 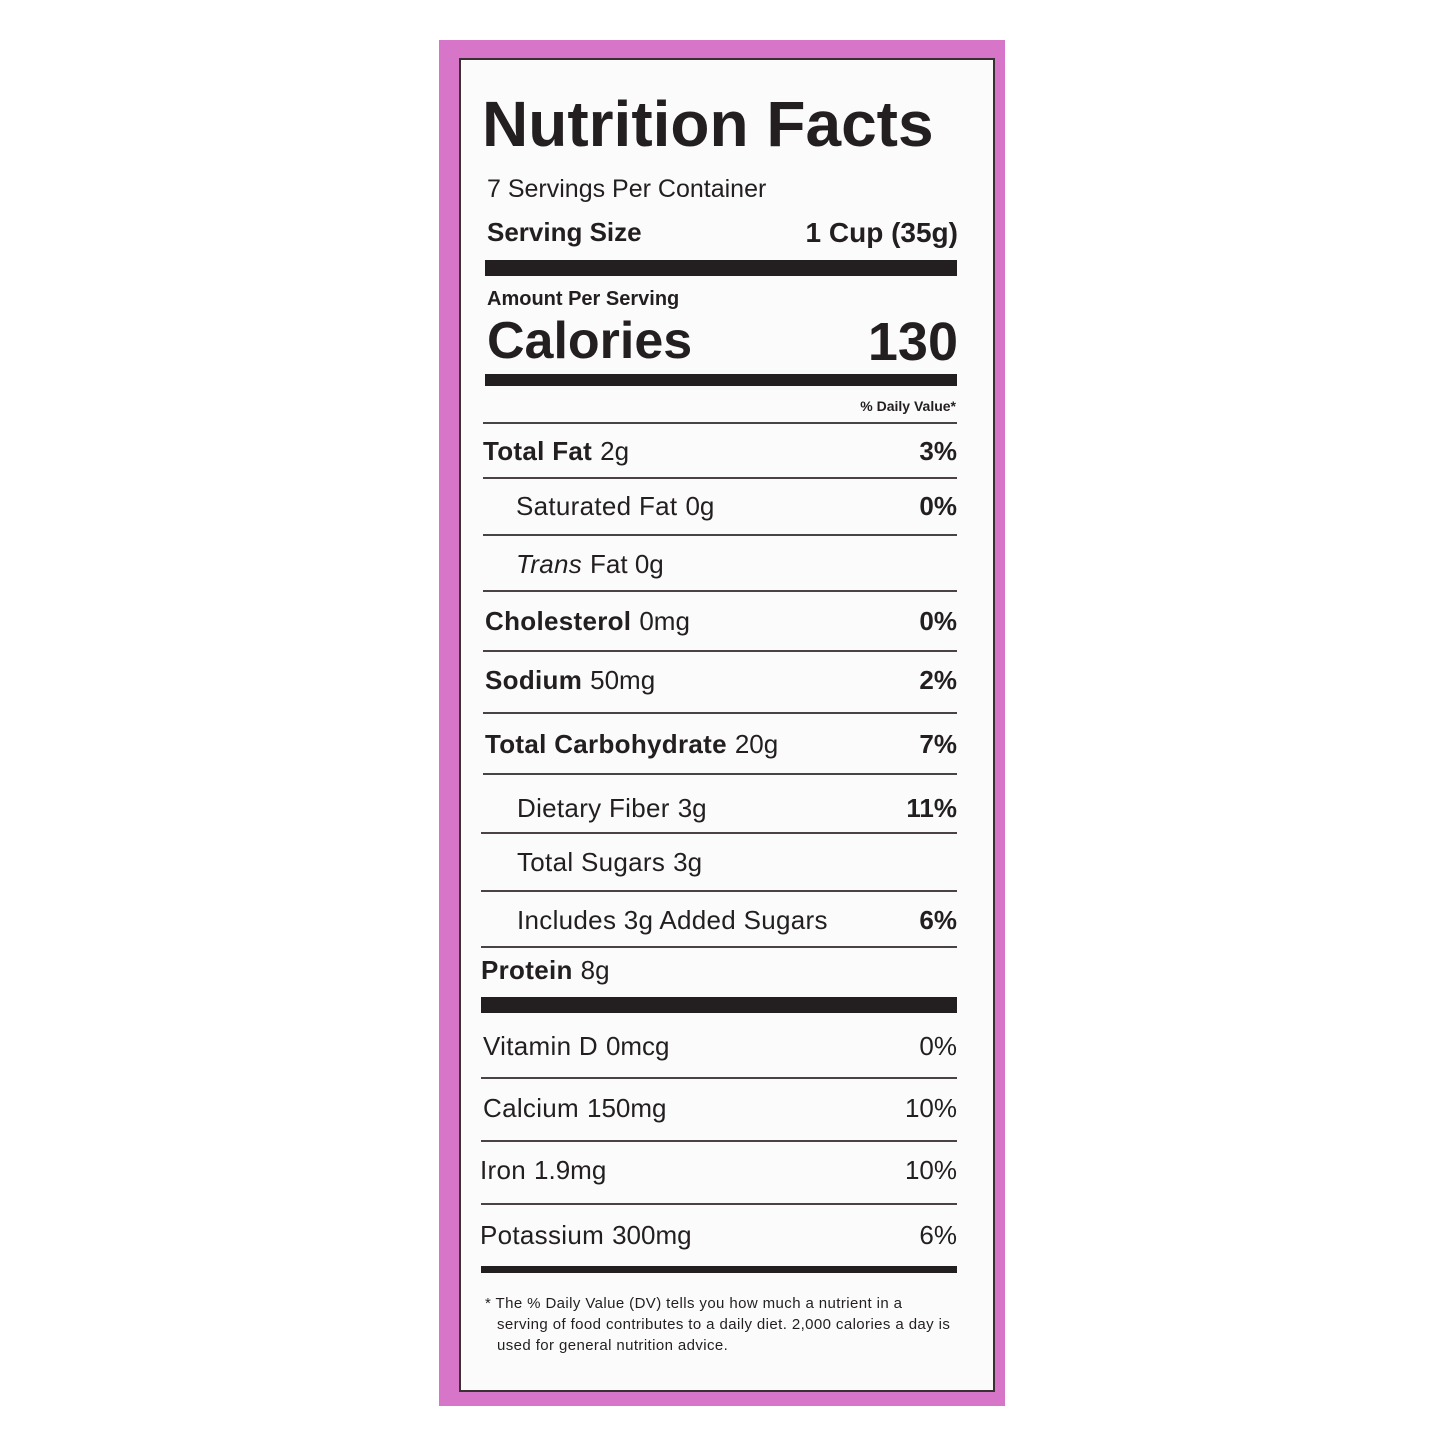 I want to click on nutrient-amount: 300mg, so click(x=652, y=1235).